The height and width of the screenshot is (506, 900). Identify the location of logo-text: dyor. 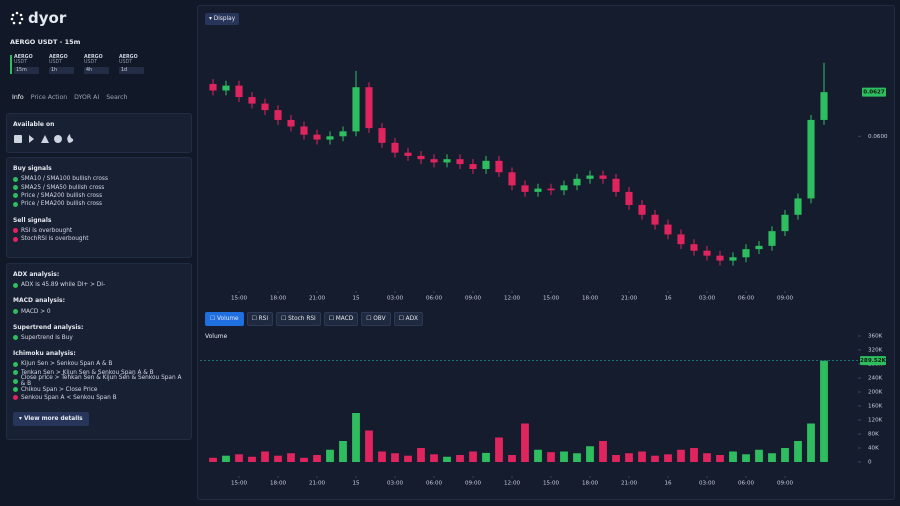
(47, 18).